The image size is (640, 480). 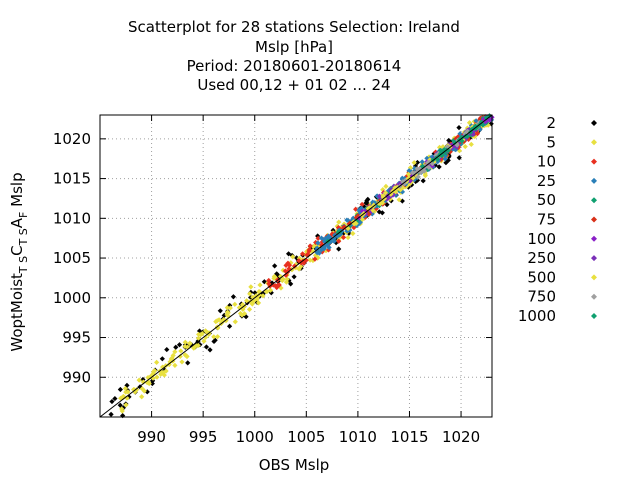 What do you see at coordinates (293, 85) in the screenshot?
I see `title-line-4: Used 00,12 + 01 02 ... 24` at bounding box center [293, 85].